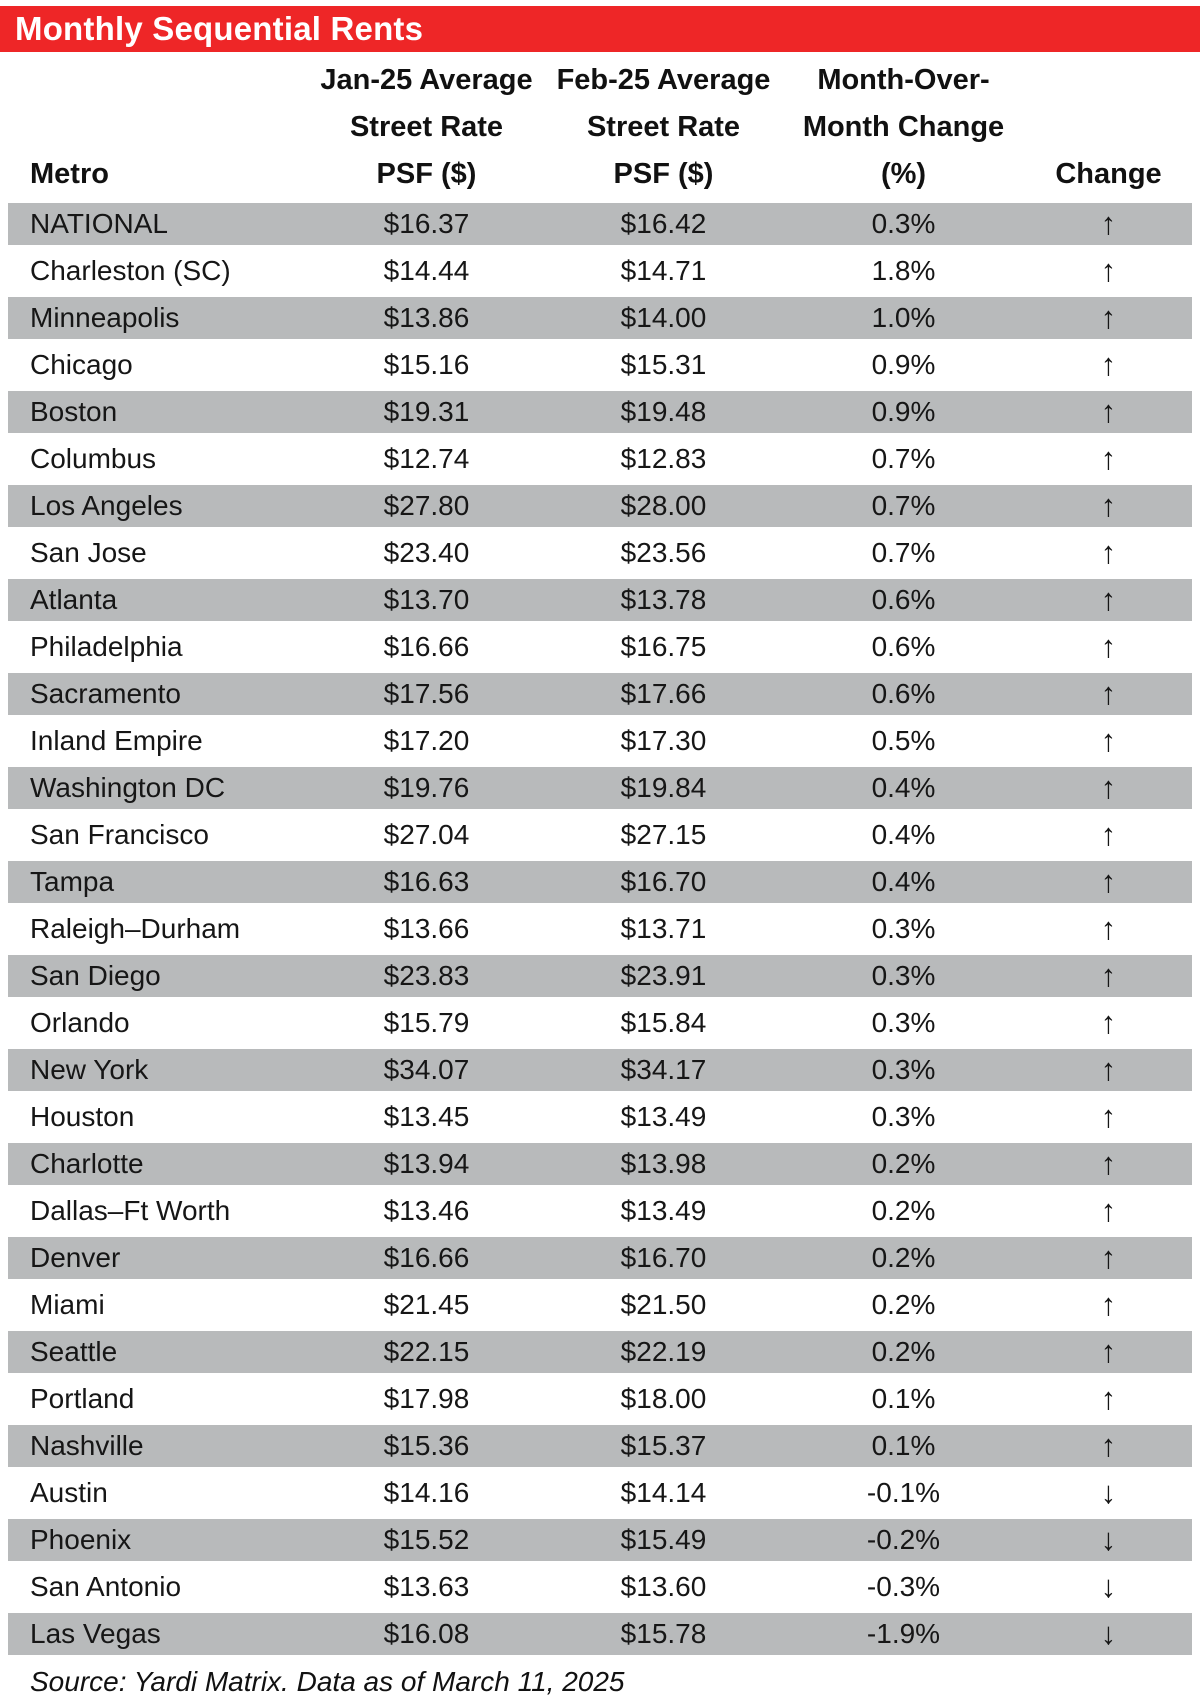 This screenshot has width=1200, height=1705. Describe the element at coordinates (663, 1540) in the screenshot. I see `feb-rate-cell: $15.49` at that location.